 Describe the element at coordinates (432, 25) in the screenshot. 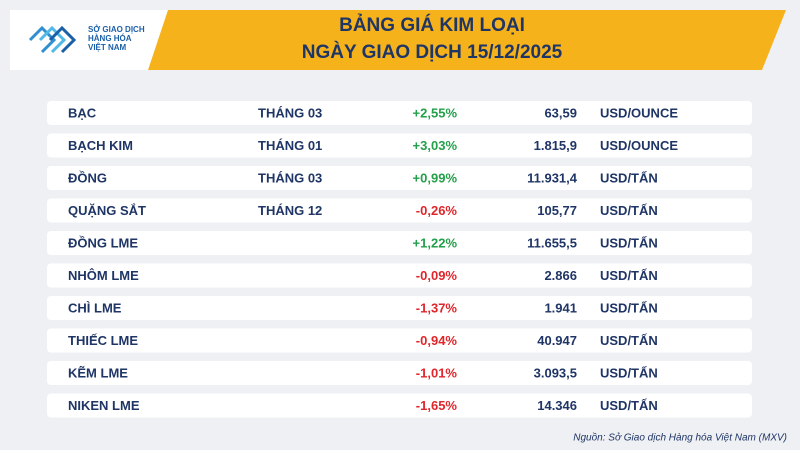

I see `title: BẢNG GIÁ KIM LOẠI` at that location.